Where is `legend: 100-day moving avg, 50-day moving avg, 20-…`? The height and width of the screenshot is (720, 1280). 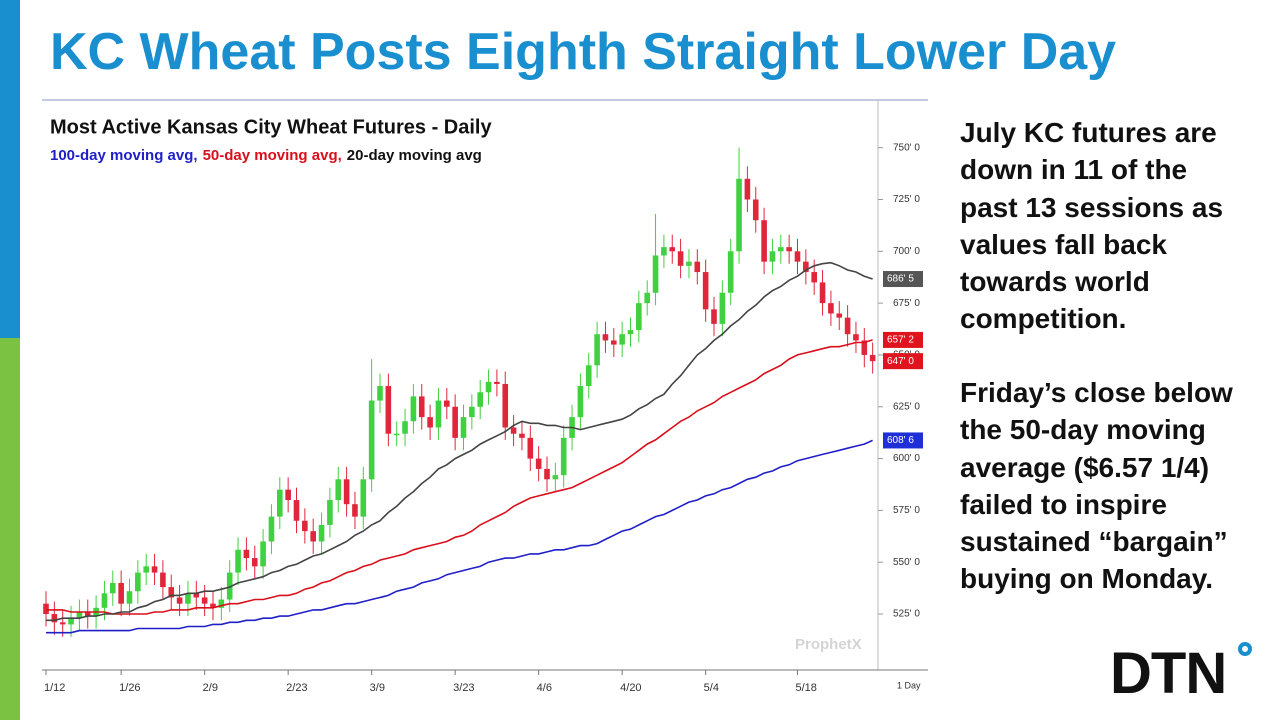
legend: 100-day moving avg, 50-day moving avg, 20-… is located at coordinates (266, 155).